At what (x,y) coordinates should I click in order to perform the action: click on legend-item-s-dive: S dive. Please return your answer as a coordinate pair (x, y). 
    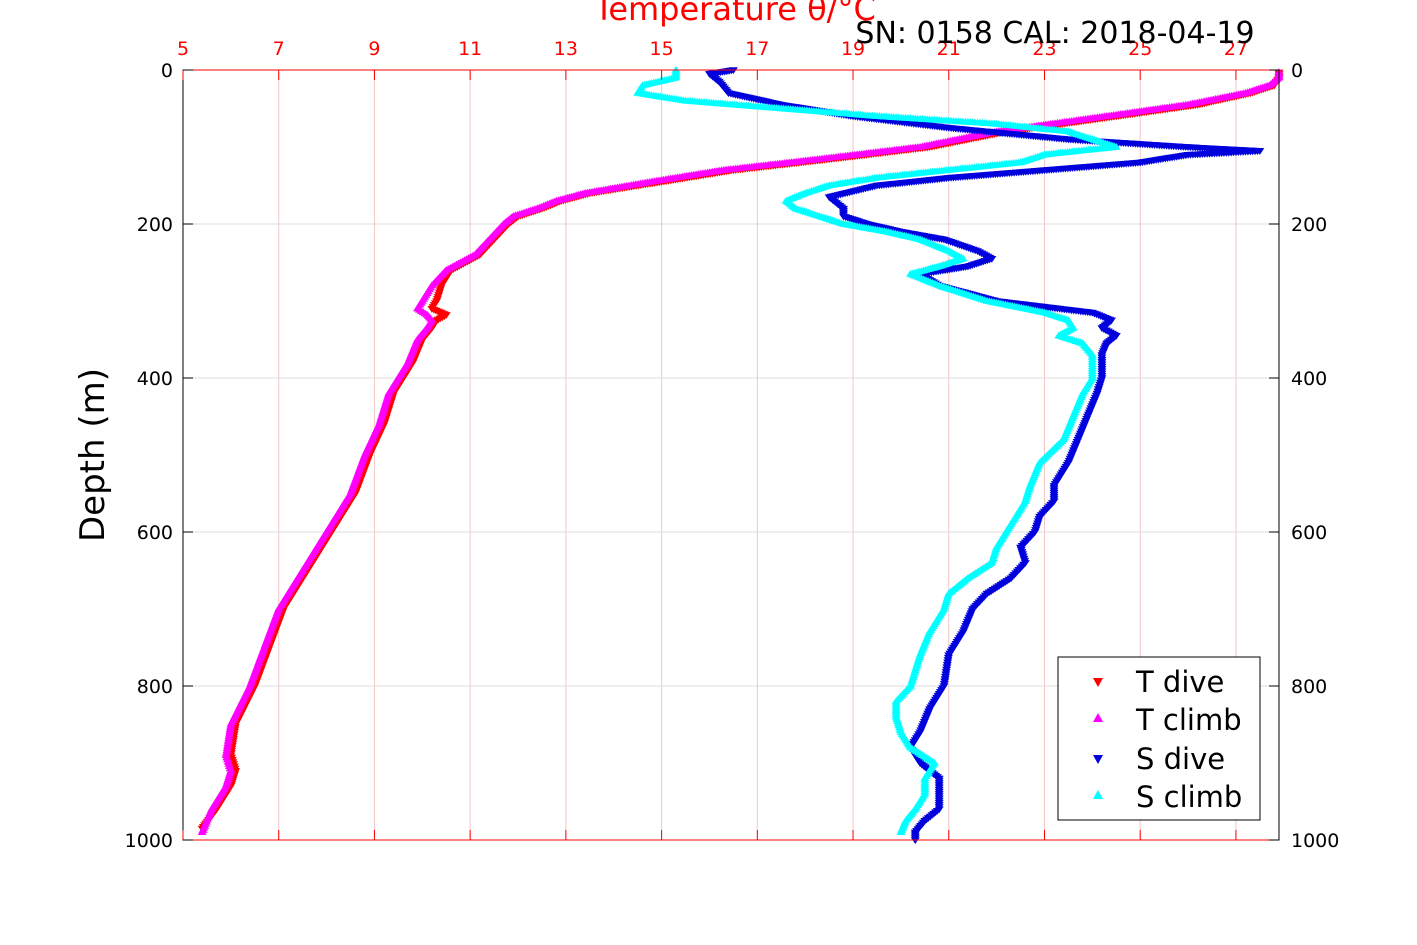
    Looking at the image, I should click on (1159, 759).